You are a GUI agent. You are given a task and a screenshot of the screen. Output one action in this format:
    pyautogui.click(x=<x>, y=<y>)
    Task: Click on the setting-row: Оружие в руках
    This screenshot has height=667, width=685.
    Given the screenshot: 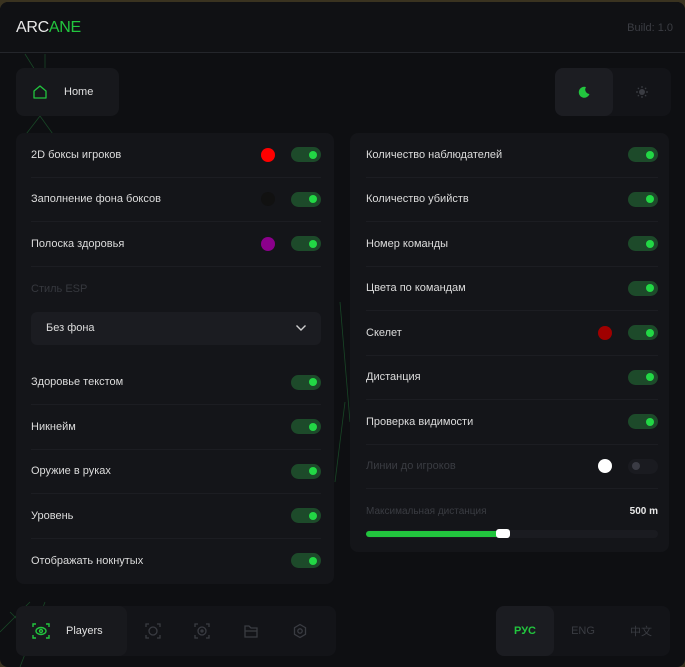 What is the action you would take?
    pyautogui.click(x=176, y=472)
    